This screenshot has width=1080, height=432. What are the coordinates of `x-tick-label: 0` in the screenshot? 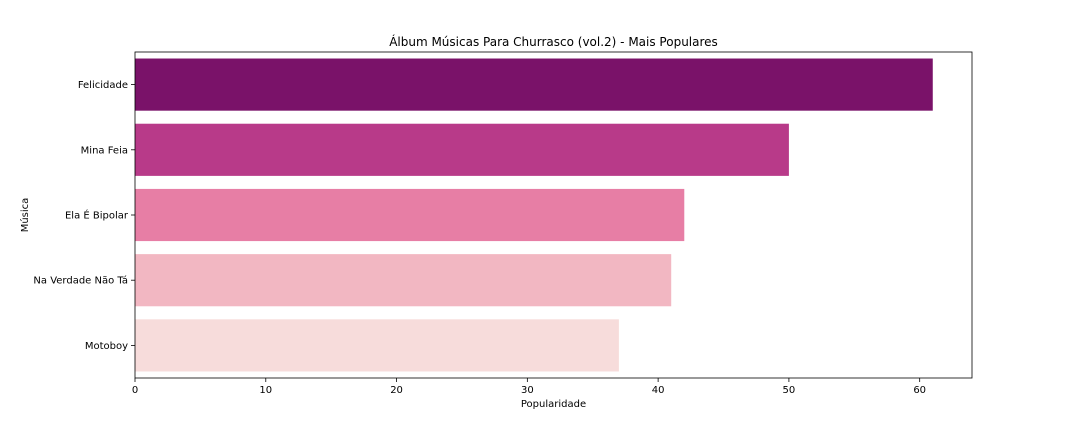 It's located at (135, 390).